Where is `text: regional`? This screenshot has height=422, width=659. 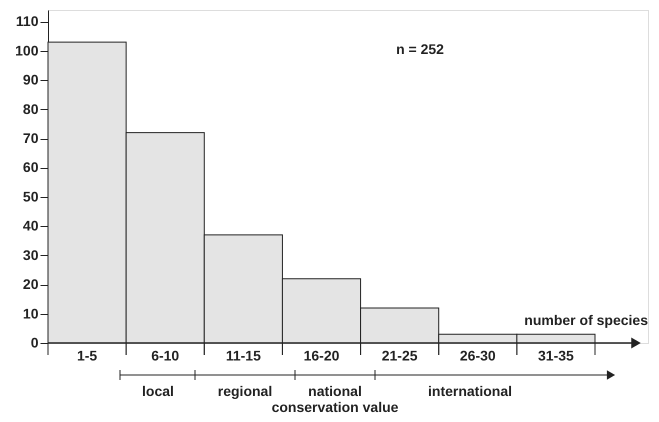 text: regional is located at coordinates (245, 391).